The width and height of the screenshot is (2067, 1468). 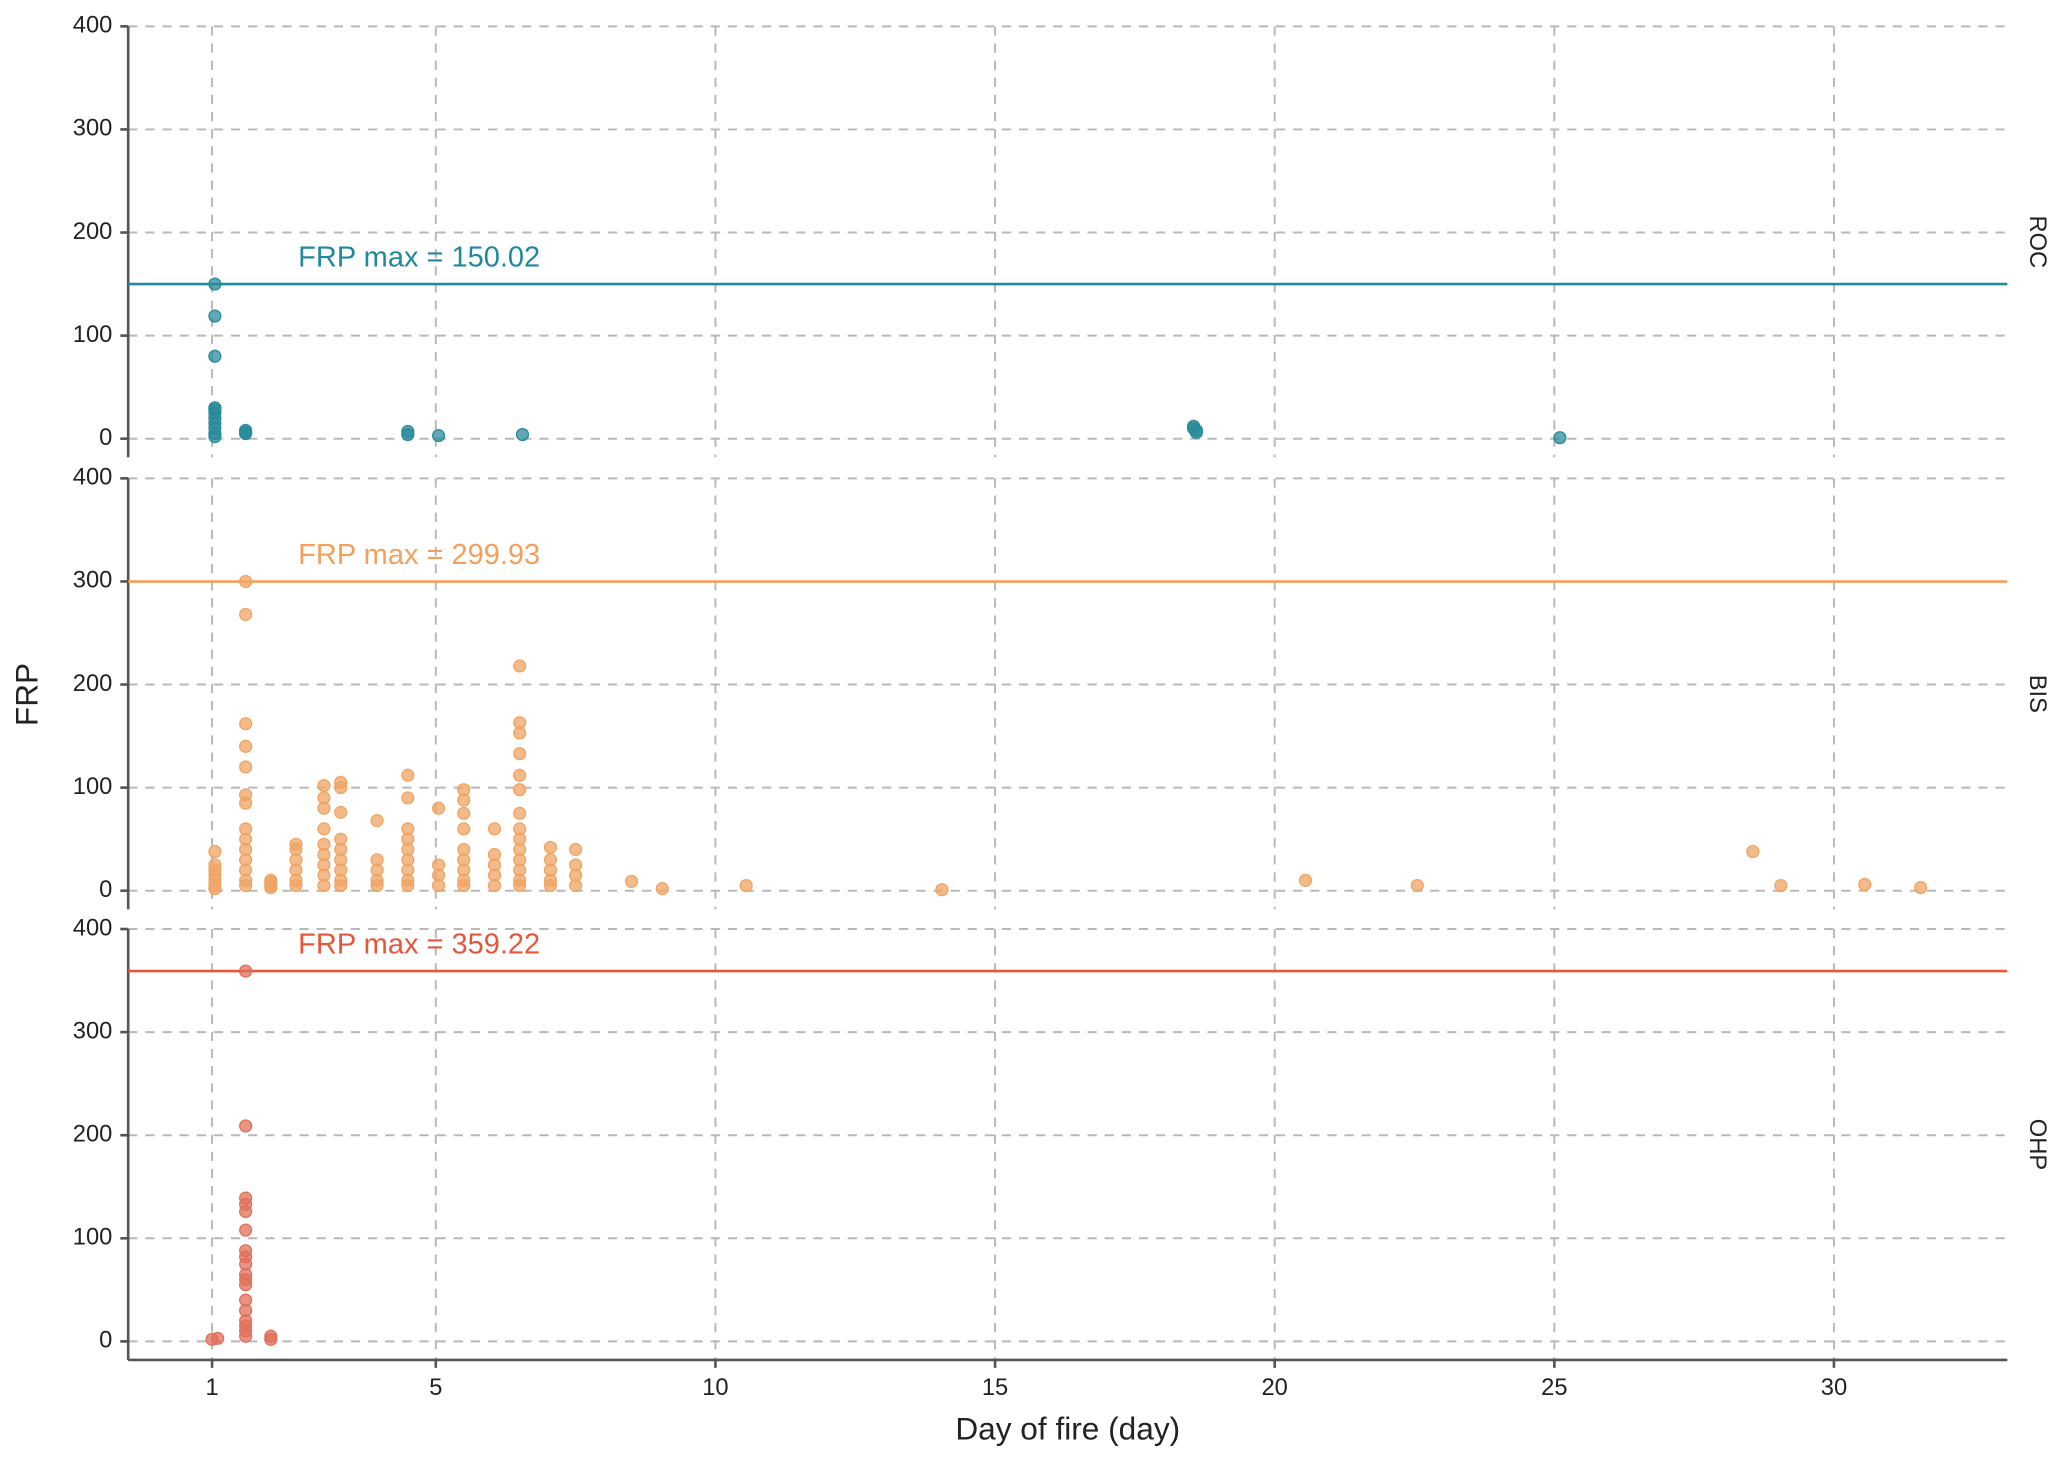 I want to click on x-tick-label: 1, so click(x=211, y=1388).